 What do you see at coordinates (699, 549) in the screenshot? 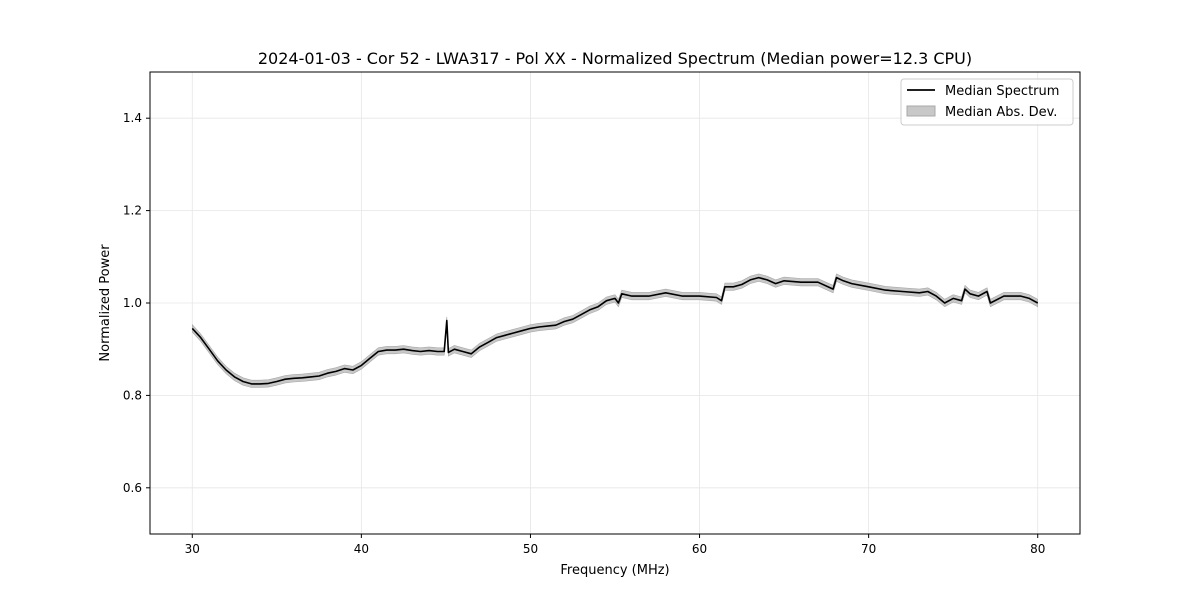
I see `x-tick-label: 60` at bounding box center [699, 549].